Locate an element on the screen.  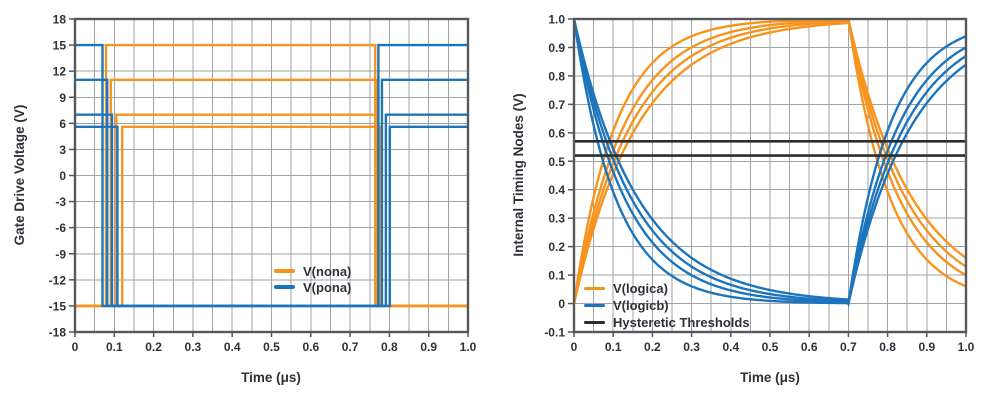
y-tick-label: 1.0 is located at coordinates (556, 20).